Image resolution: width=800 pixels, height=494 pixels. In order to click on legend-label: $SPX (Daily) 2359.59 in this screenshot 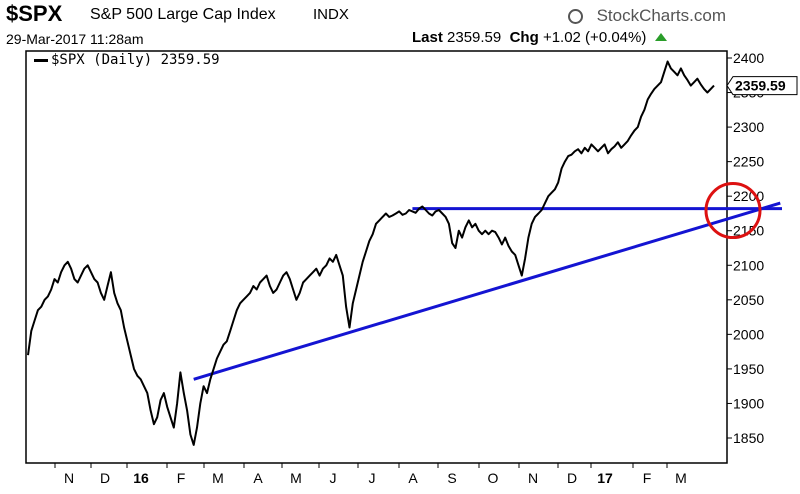, I will do `click(135, 60)`.